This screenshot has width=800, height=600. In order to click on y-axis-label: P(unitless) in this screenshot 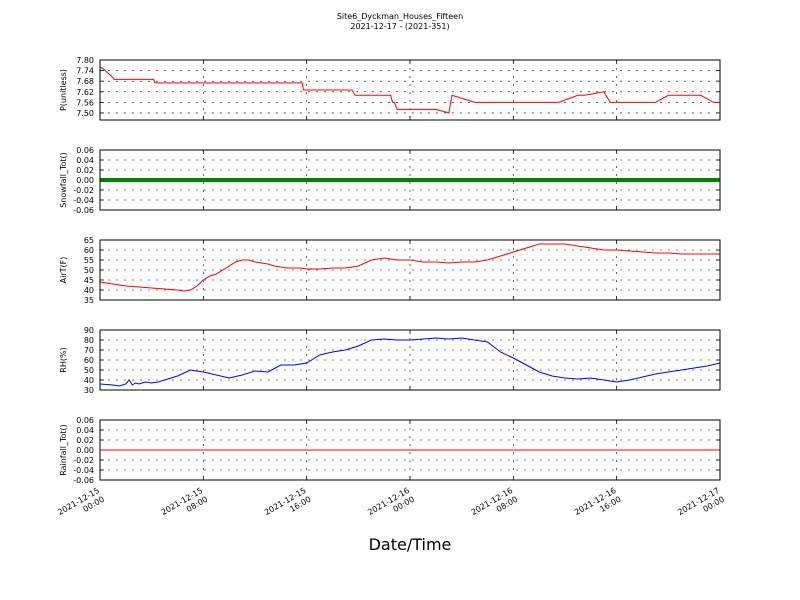, I will do `click(63, 90)`.